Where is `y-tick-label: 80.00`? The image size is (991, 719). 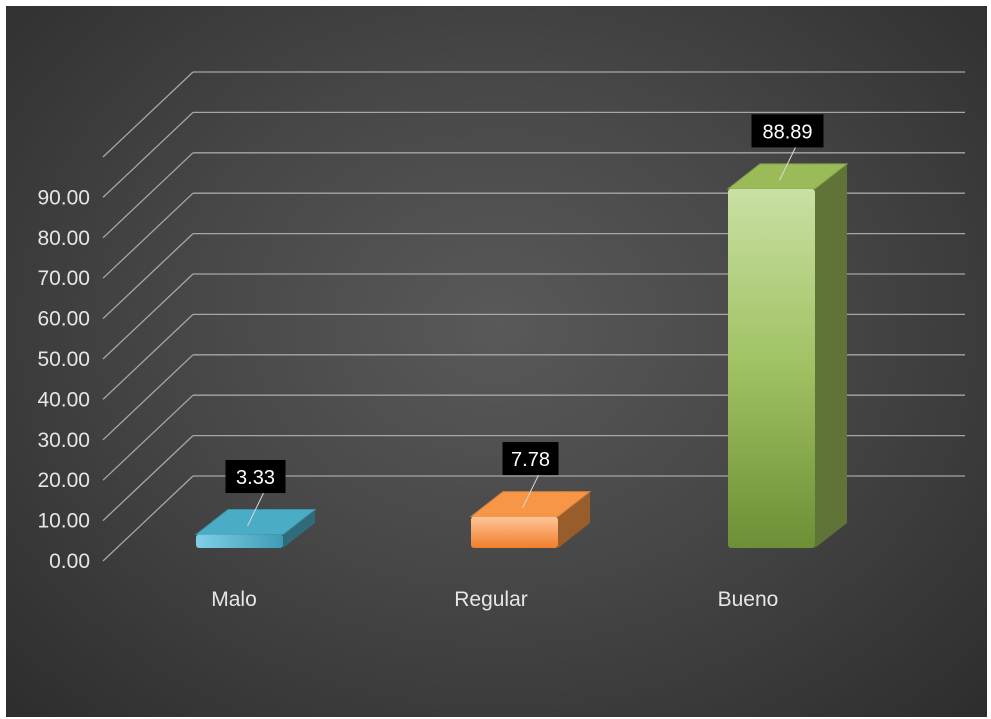
y-tick-label: 80.00 is located at coordinates (63, 238).